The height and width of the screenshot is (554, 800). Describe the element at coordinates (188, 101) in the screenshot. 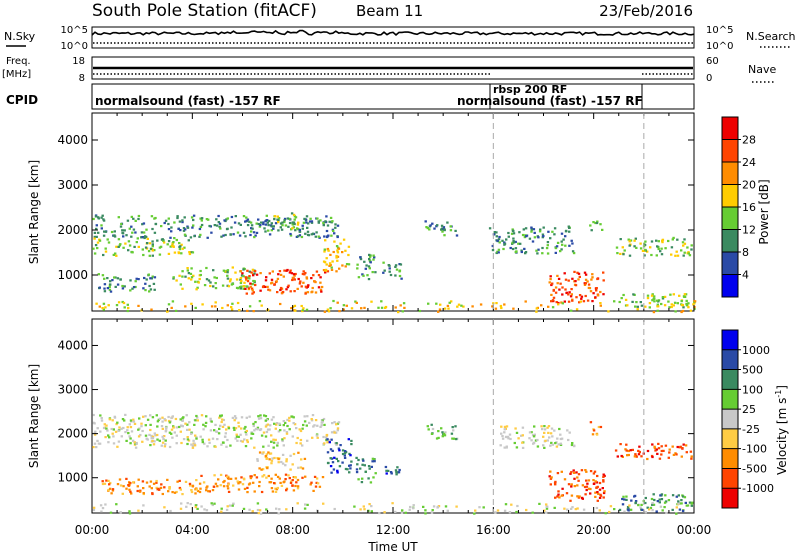

I see `cpid-segment-1: normalsound (fast) -157 RF` at that location.